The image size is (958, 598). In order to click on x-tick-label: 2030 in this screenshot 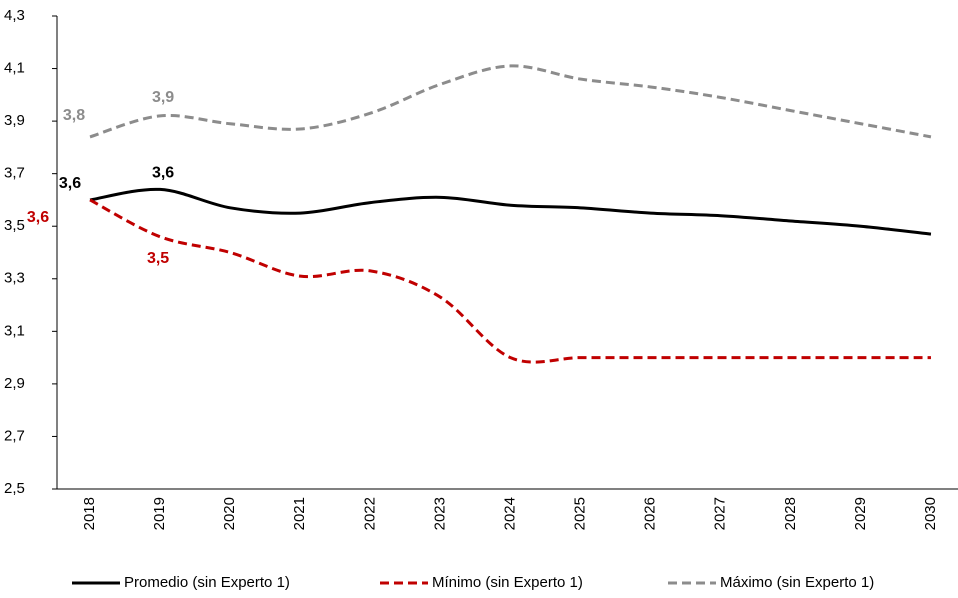, I will do `click(930, 513)`.